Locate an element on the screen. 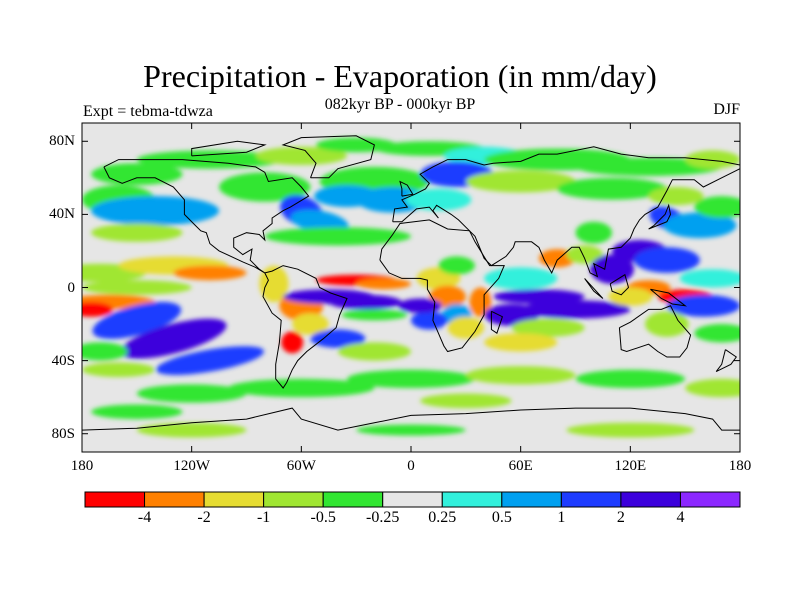 Image resolution: width=800 pixels, height=600 pixels. lon-label: 120E is located at coordinates (630, 466).